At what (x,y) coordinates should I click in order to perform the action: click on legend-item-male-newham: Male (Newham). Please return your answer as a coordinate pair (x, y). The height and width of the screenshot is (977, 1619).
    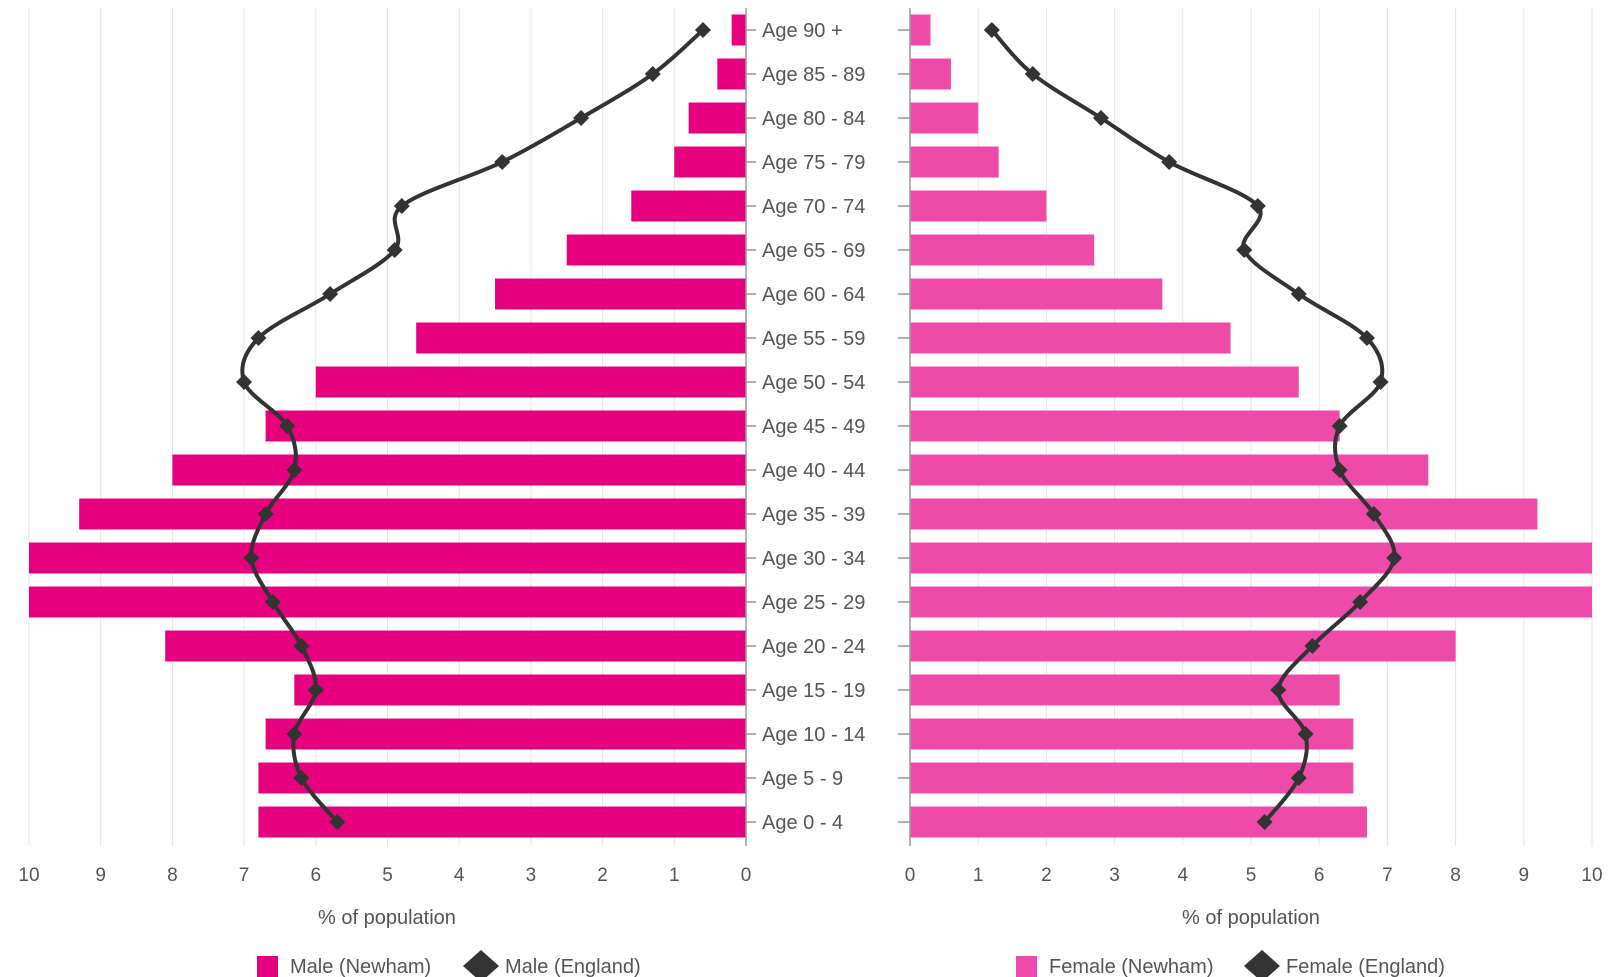
    Looking at the image, I should click on (344, 966).